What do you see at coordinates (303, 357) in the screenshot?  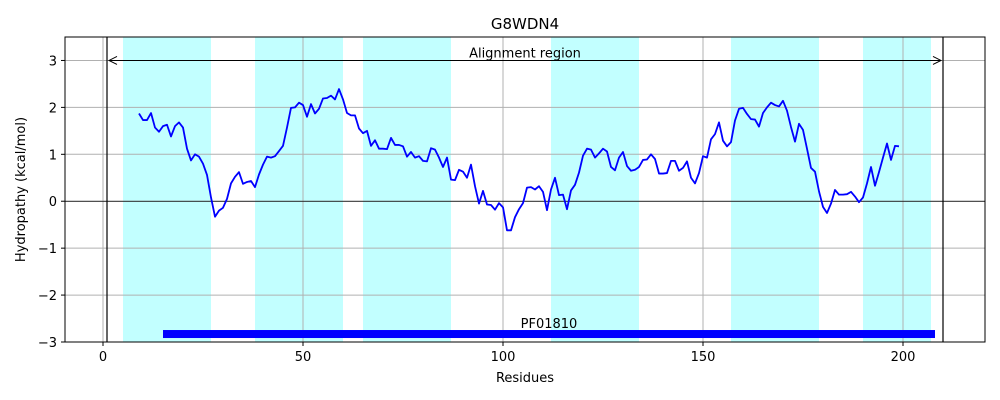 I see `x-tick-label: 50` at bounding box center [303, 357].